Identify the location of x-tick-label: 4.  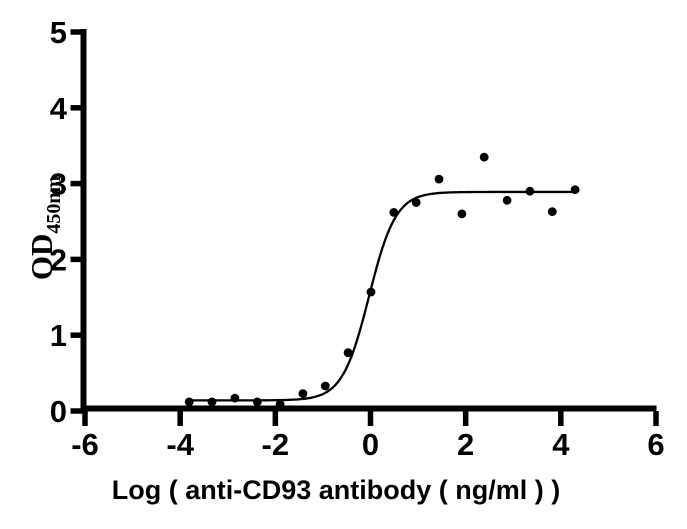
(561, 444).